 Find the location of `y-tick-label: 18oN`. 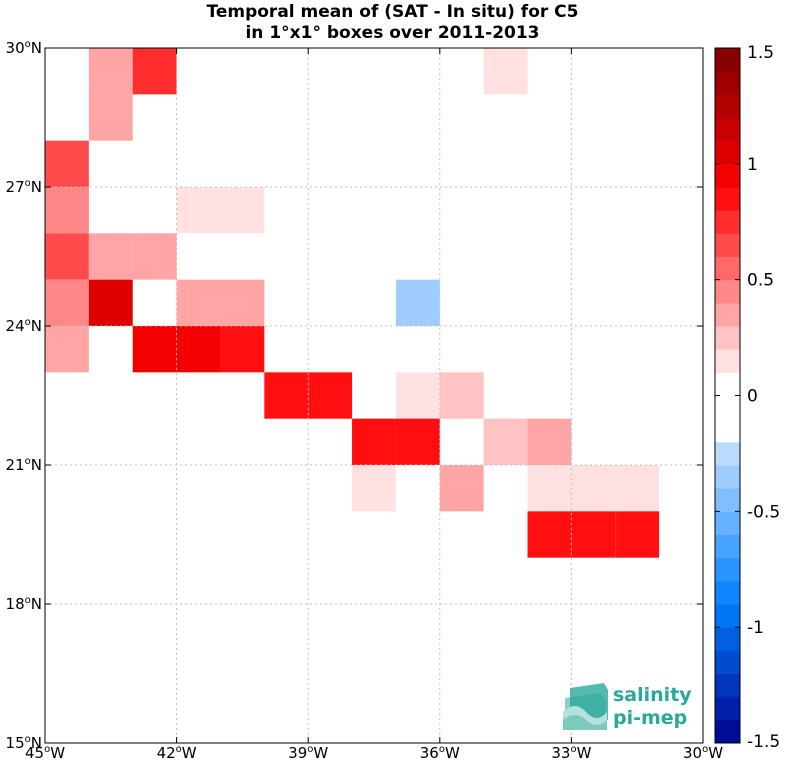

y-tick-label: 18oN is located at coordinates (24, 604).